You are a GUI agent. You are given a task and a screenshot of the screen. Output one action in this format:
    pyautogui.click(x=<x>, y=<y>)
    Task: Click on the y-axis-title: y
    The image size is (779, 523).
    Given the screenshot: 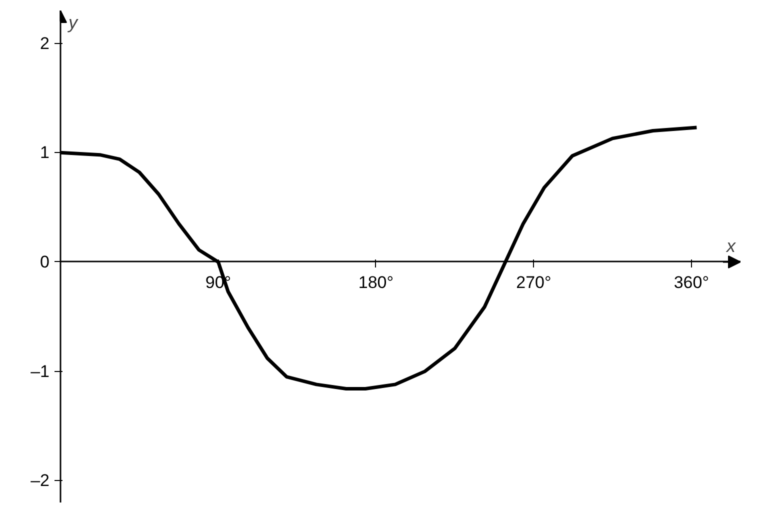 What is the action you would take?
    pyautogui.click(x=72, y=22)
    